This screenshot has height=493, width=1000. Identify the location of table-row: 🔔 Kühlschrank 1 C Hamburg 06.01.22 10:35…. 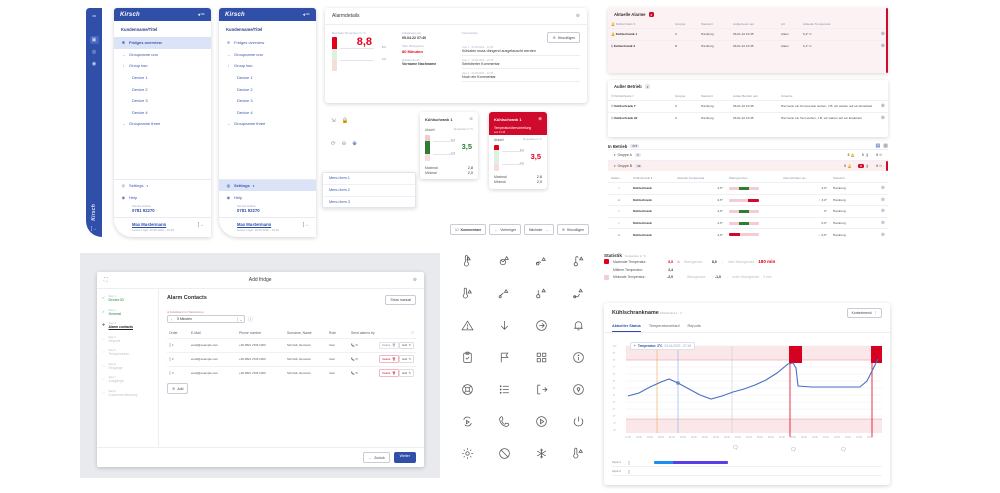
(748, 34).